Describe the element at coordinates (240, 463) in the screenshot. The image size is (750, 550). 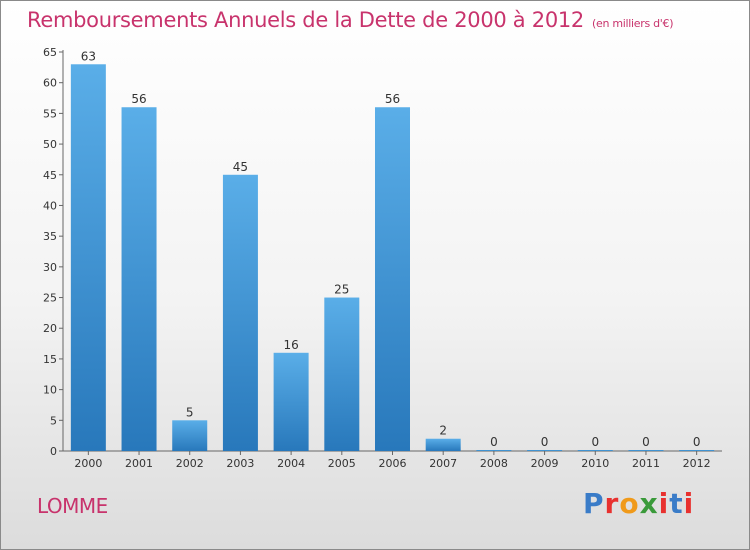
I see `x-tick-label: 2003` at that location.